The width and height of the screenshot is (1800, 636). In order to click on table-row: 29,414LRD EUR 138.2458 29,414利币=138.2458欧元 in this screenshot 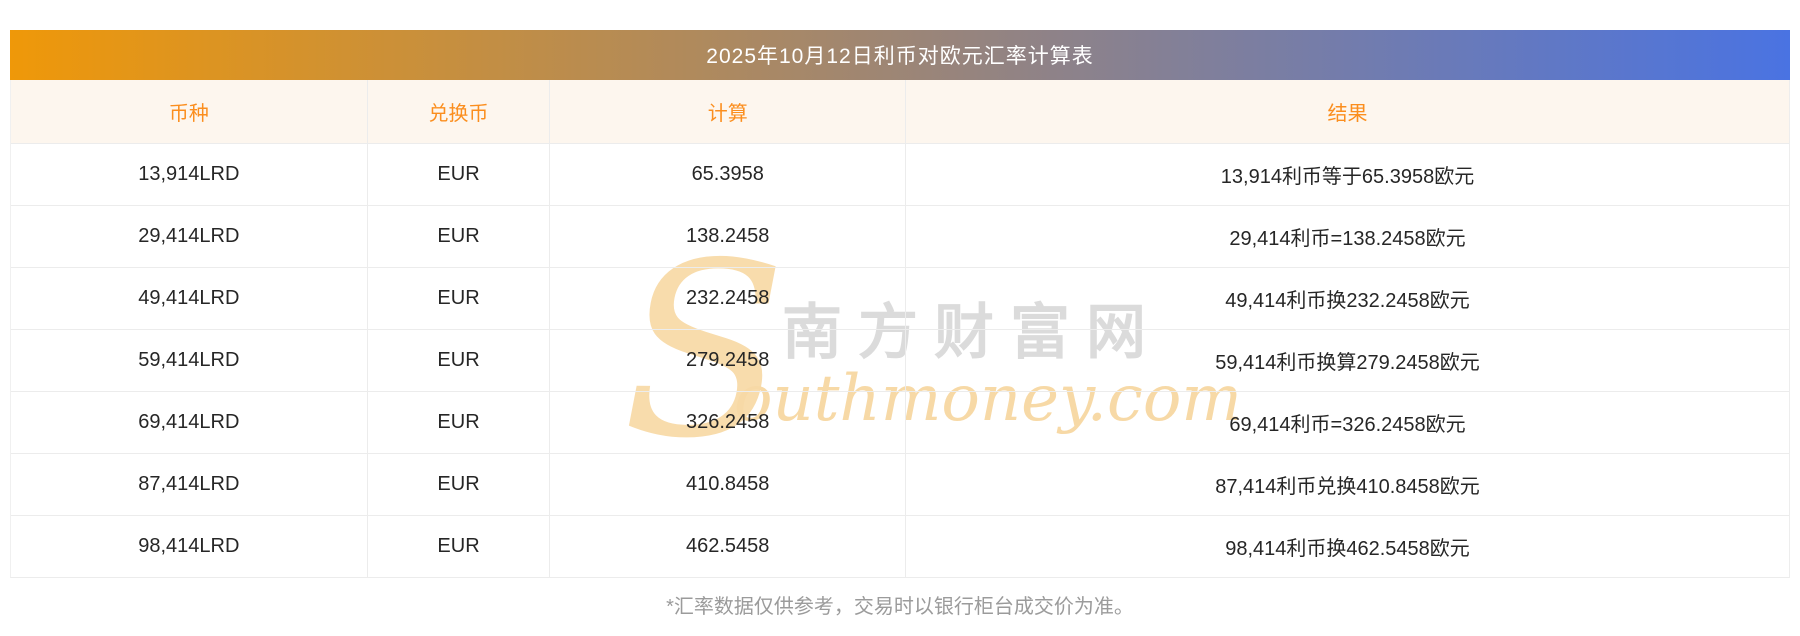, I will do `click(900, 236)`.